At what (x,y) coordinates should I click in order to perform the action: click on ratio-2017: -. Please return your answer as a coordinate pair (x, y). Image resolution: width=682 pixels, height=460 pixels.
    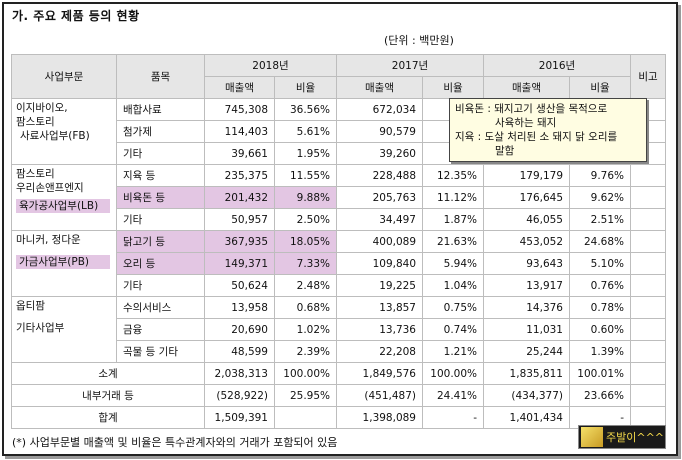
    Looking at the image, I should click on (453, 417).